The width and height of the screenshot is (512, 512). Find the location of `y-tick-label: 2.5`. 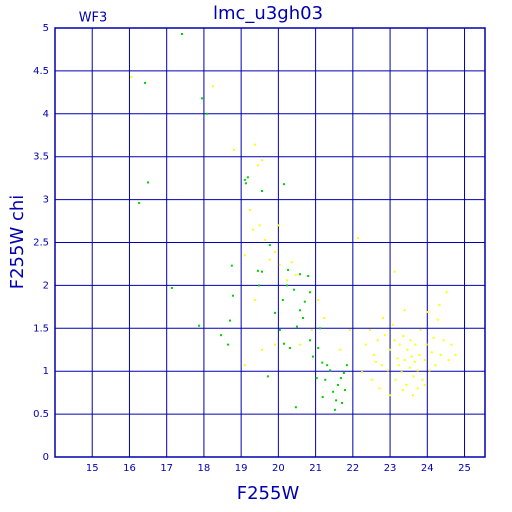

y-tick-label: 2.5 is located at coordinates (41, 243).